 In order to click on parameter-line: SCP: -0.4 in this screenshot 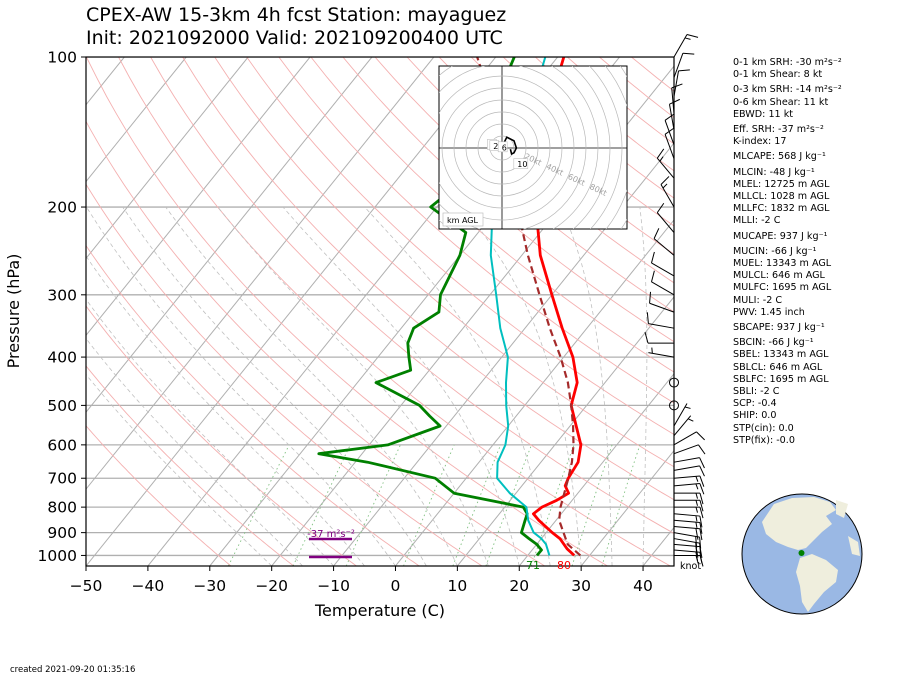, I will do `click(755, 404)`.